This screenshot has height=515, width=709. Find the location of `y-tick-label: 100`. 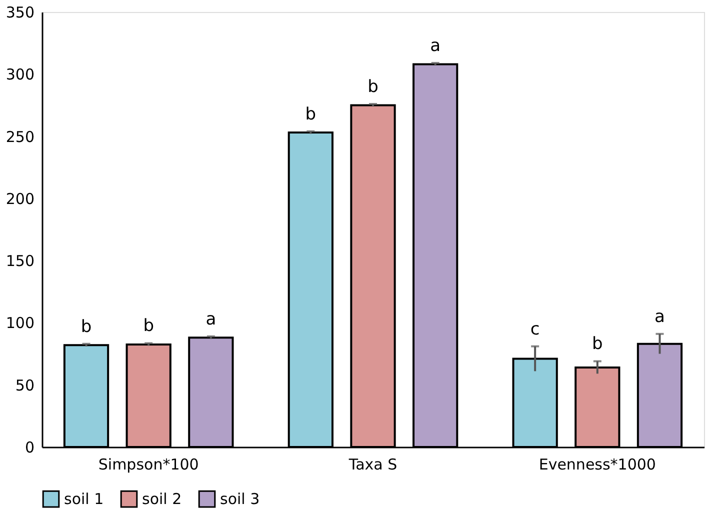

y-tick-label: 100 is located at coordinates (20, 323).